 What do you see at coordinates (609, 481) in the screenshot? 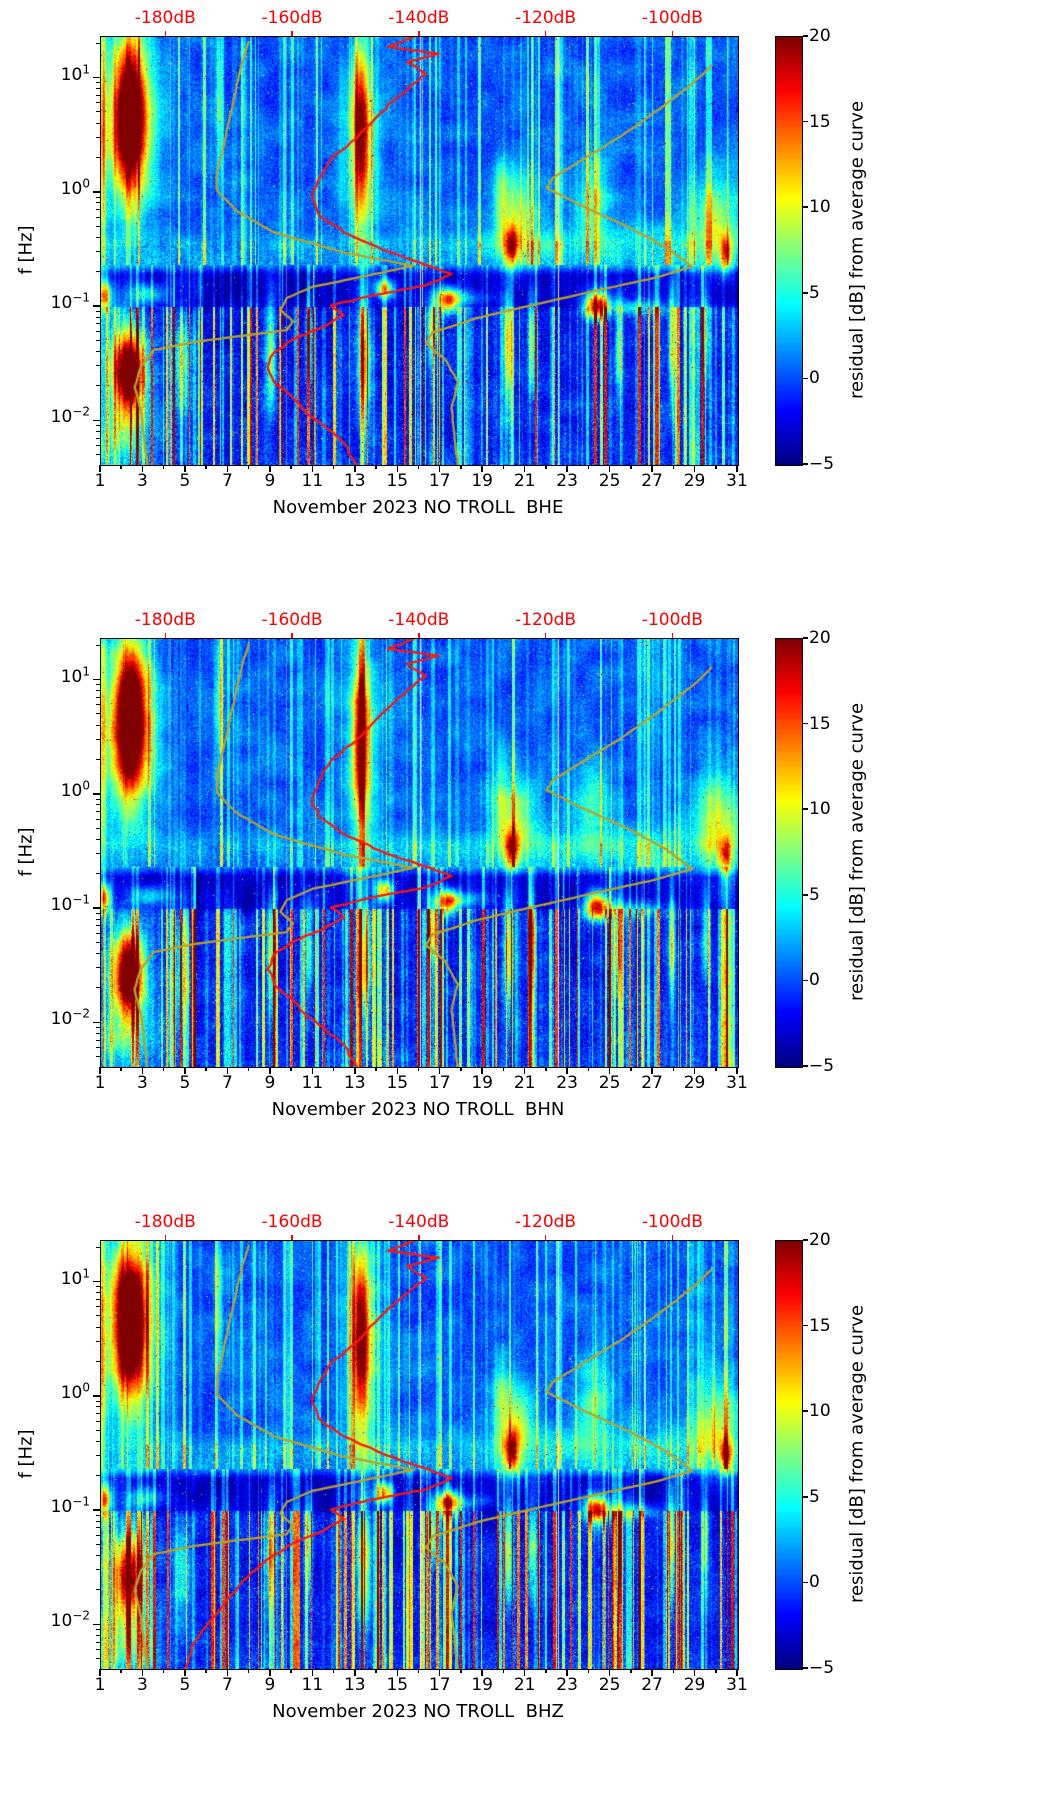
I see `x-tick-label: 25` at bounding box center [609, 481].